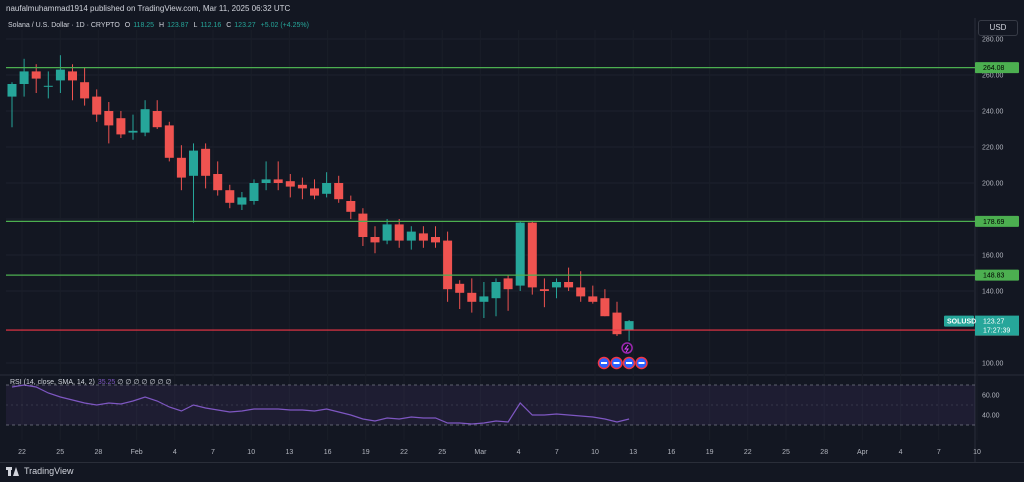 This screenshot has height=482, width=1024. I want to click on low-label: L, so click(195, 25).